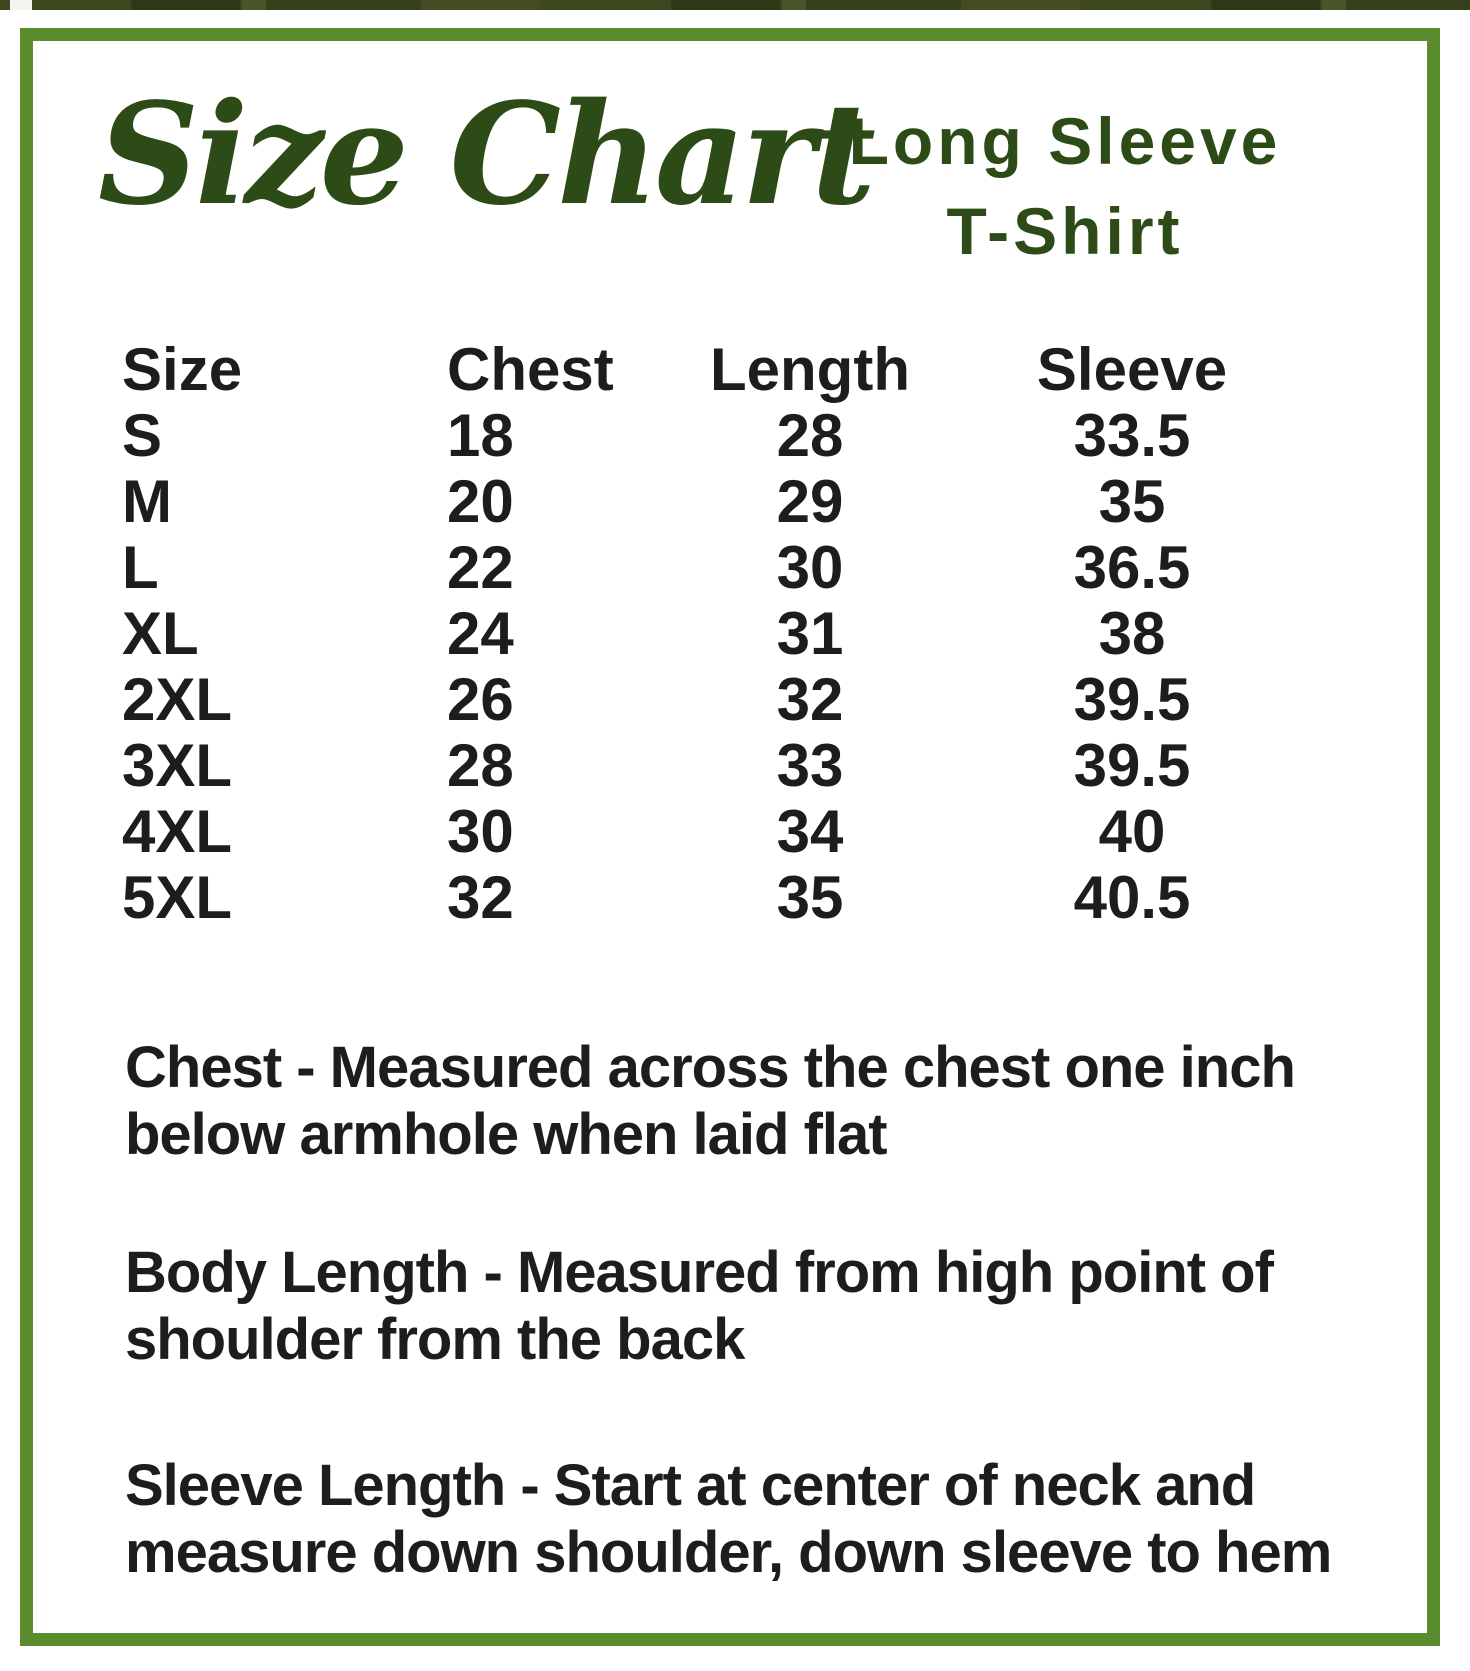 Image resolution: width=1470 pixels, height=1671 pixels. I want to click on cell-length-xl: 31, so click(810, 633).